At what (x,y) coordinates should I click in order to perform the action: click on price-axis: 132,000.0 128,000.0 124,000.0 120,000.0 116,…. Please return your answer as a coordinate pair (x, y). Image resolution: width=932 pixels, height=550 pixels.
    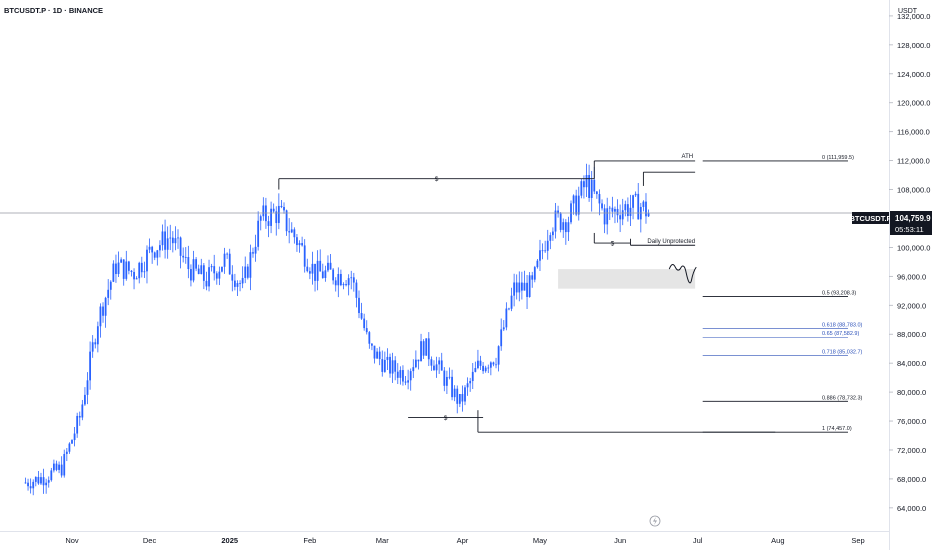
    Looking at the image, I should click on (909, 262).